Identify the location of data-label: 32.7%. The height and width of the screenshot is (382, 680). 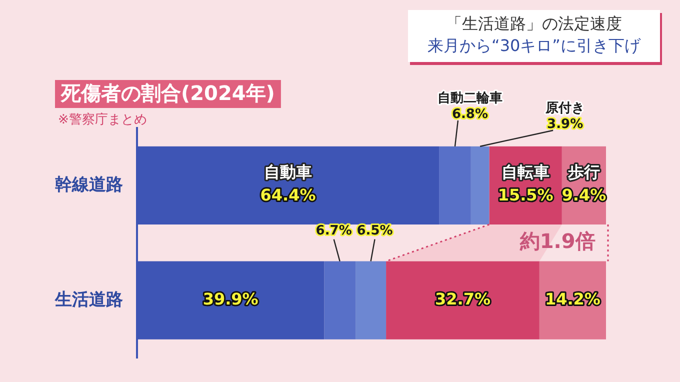
(462, 299).